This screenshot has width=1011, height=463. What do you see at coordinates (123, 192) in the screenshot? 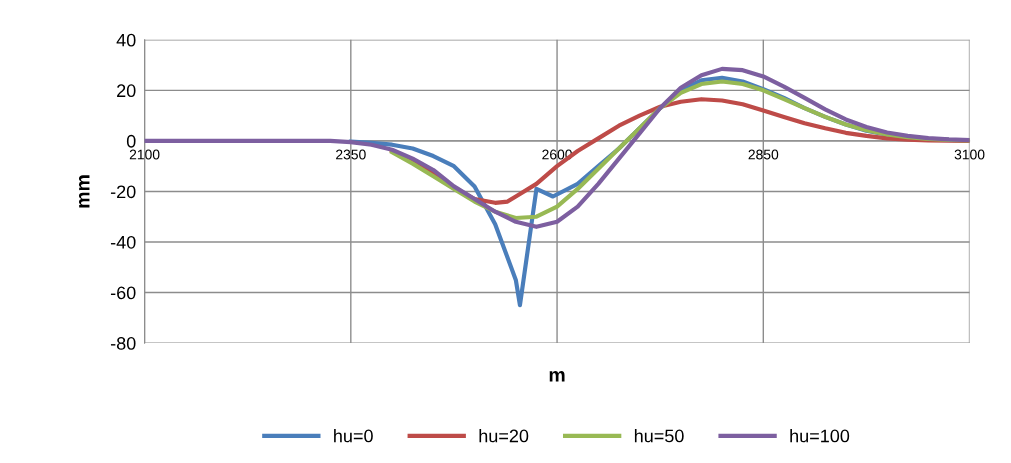
I see `y-tick-label: -20` at bounding box center [123, 192].